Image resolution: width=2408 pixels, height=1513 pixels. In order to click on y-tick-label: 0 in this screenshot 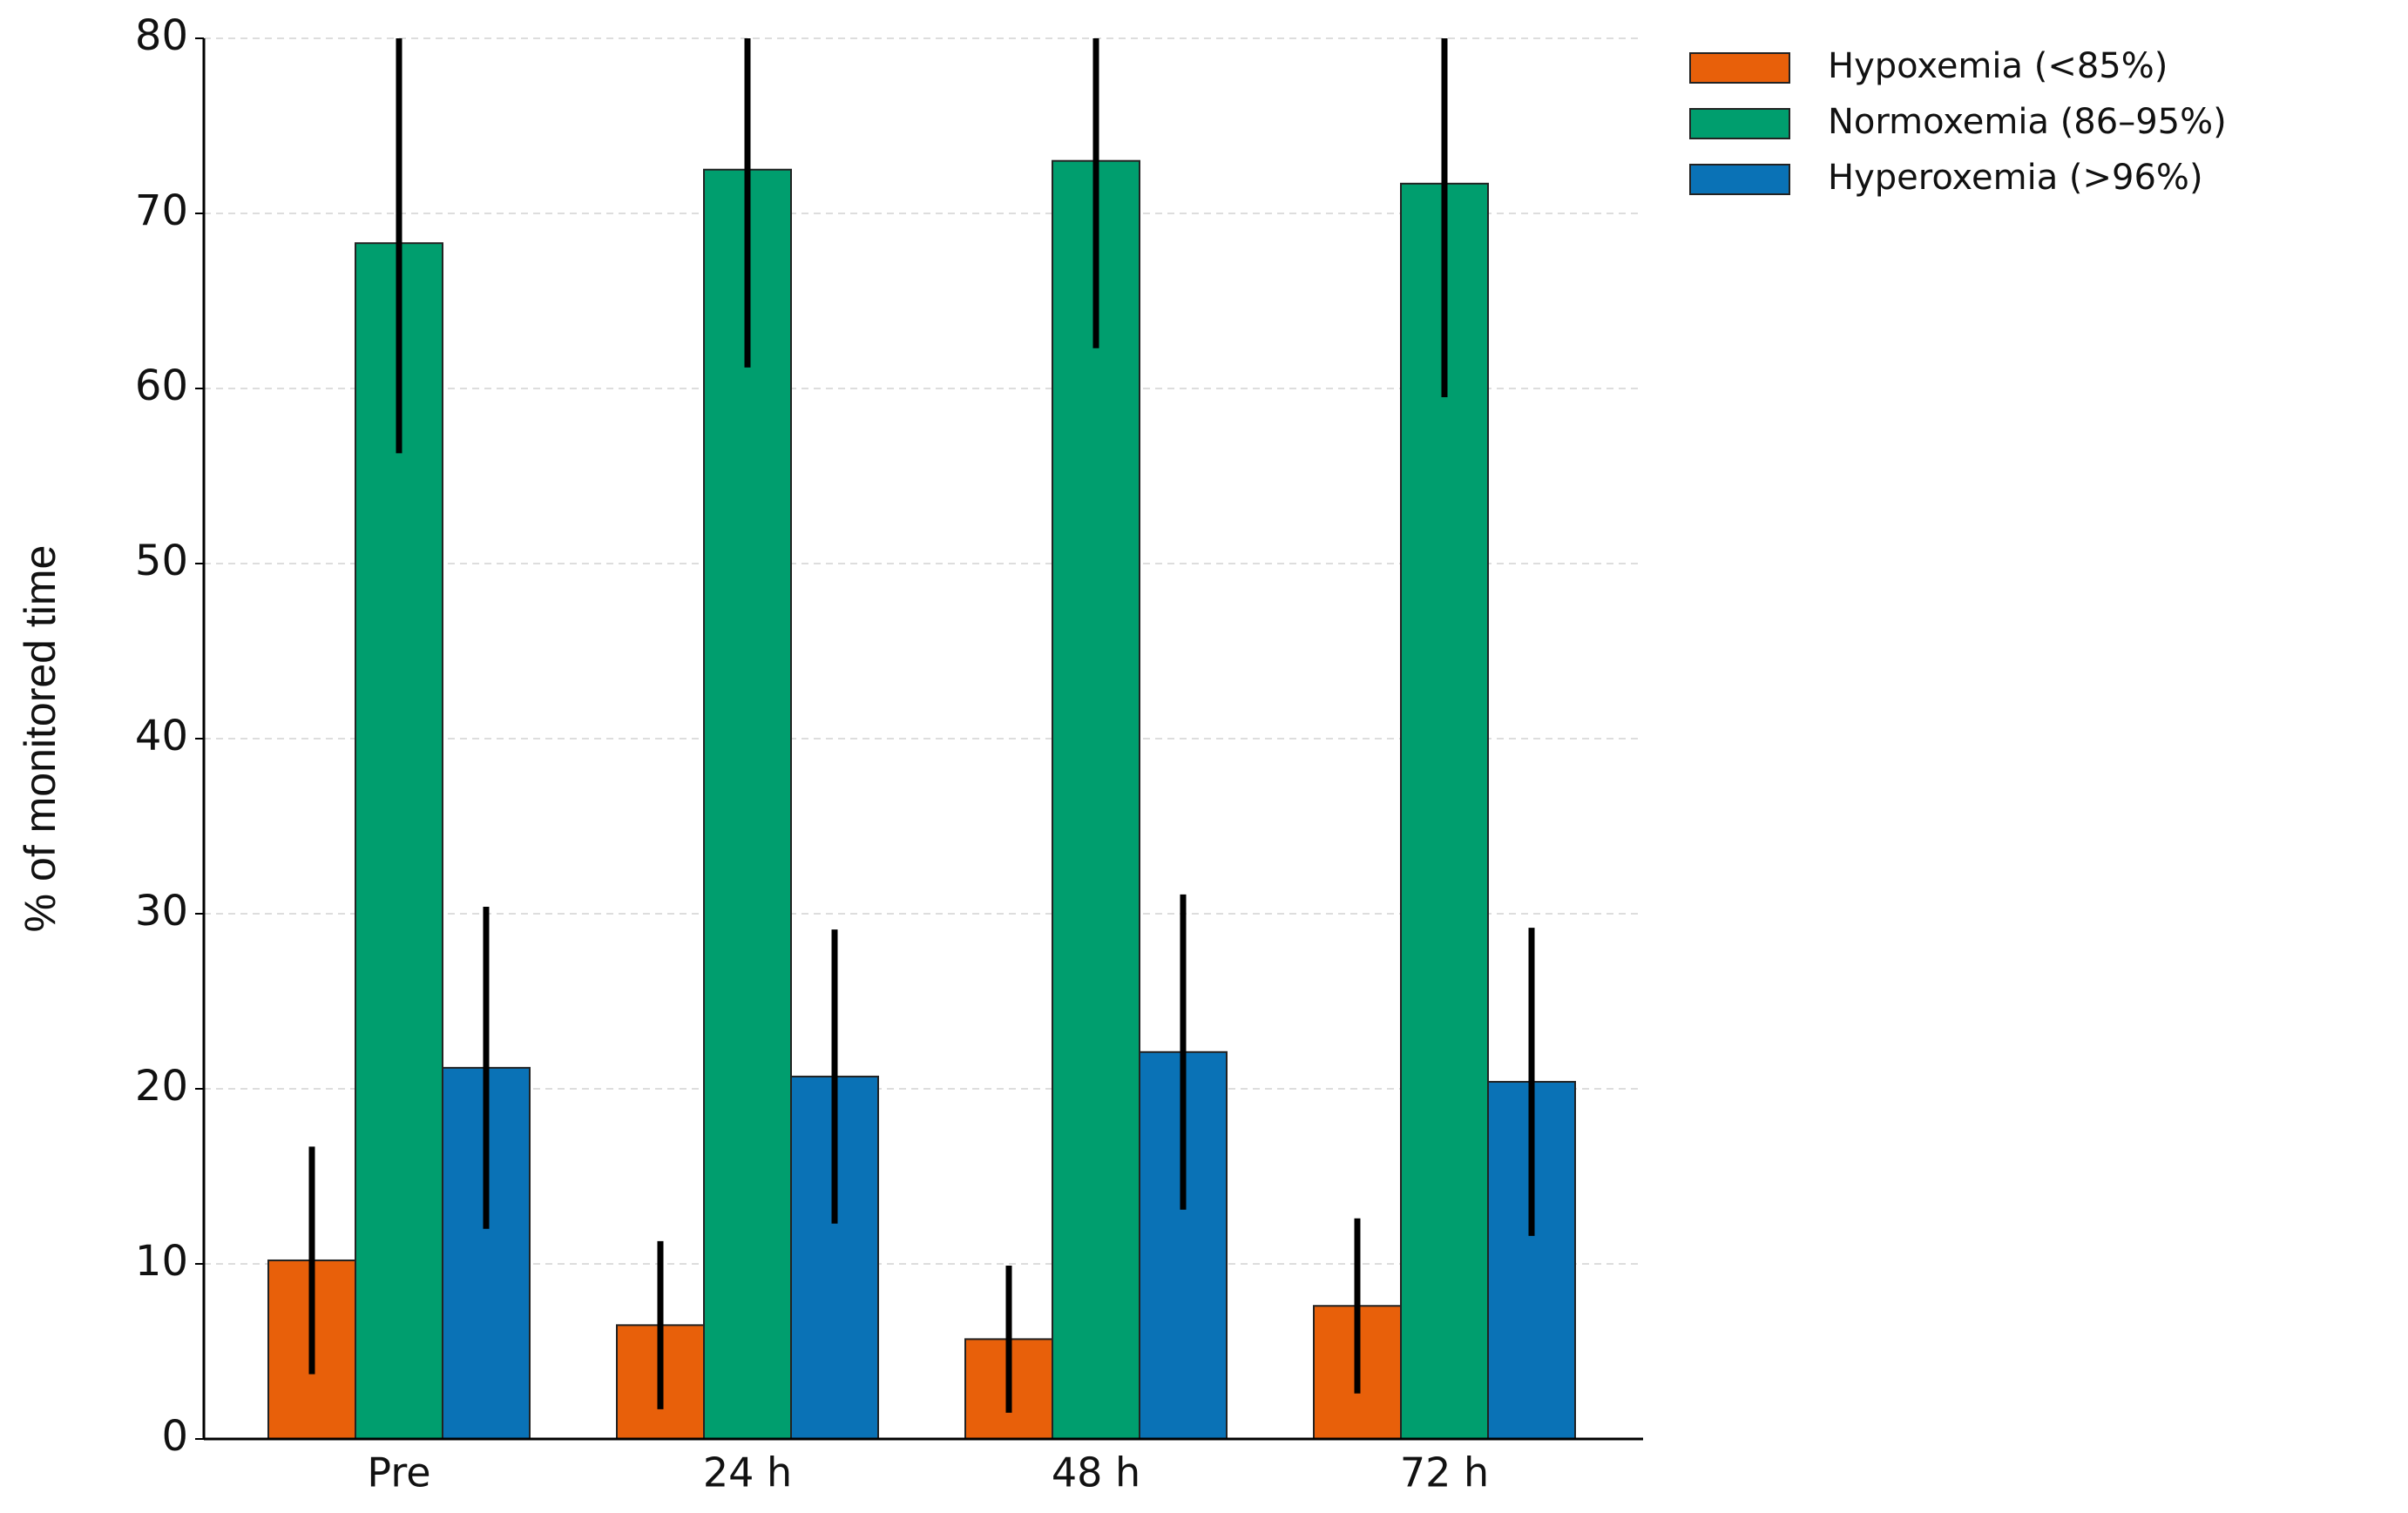, I will do `click(174, 1436)`.